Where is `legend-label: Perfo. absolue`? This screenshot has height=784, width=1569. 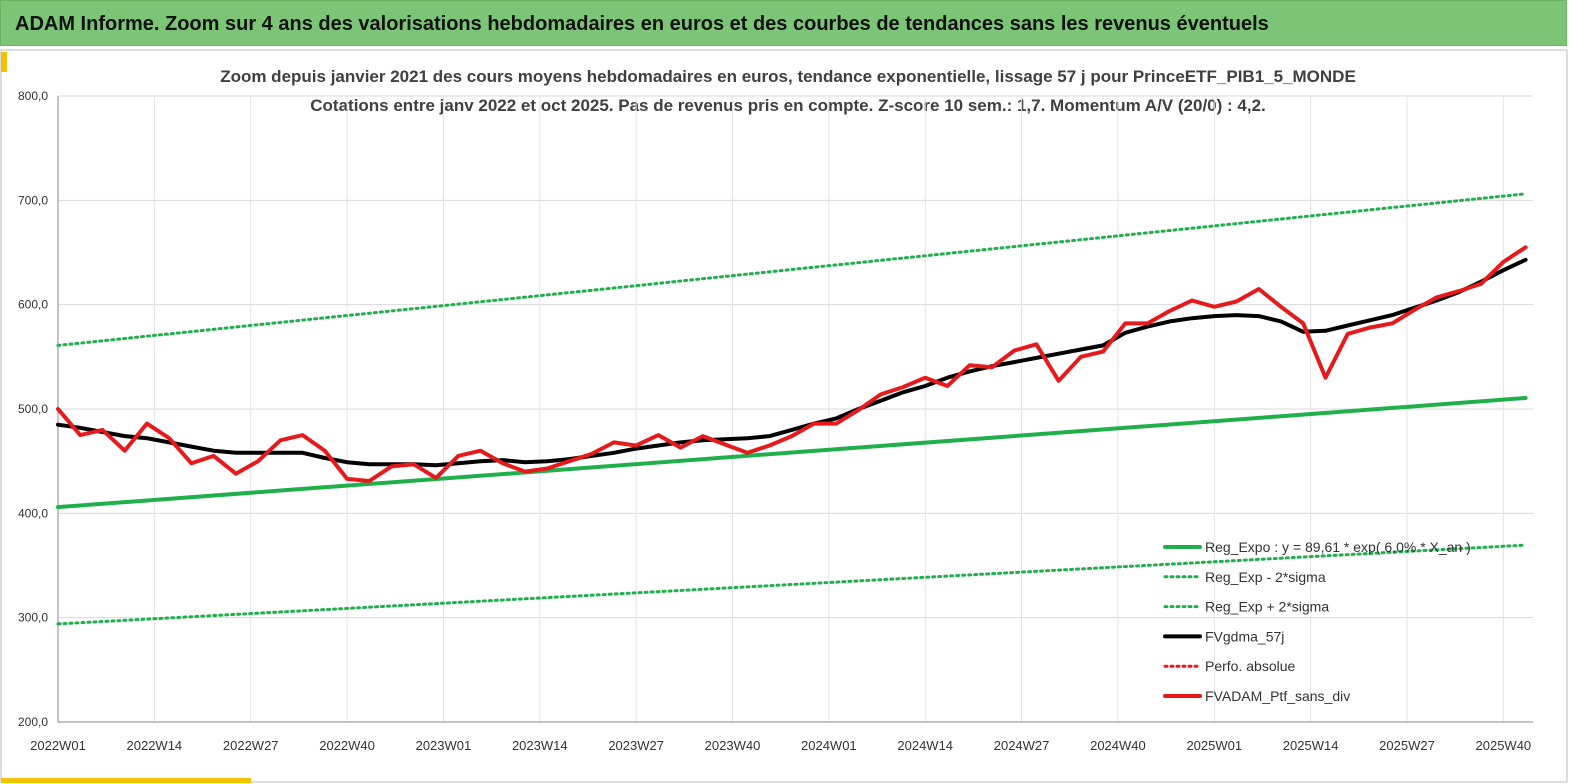
legend-label: Perfo. absolue is located at coordinates (1250, 666).